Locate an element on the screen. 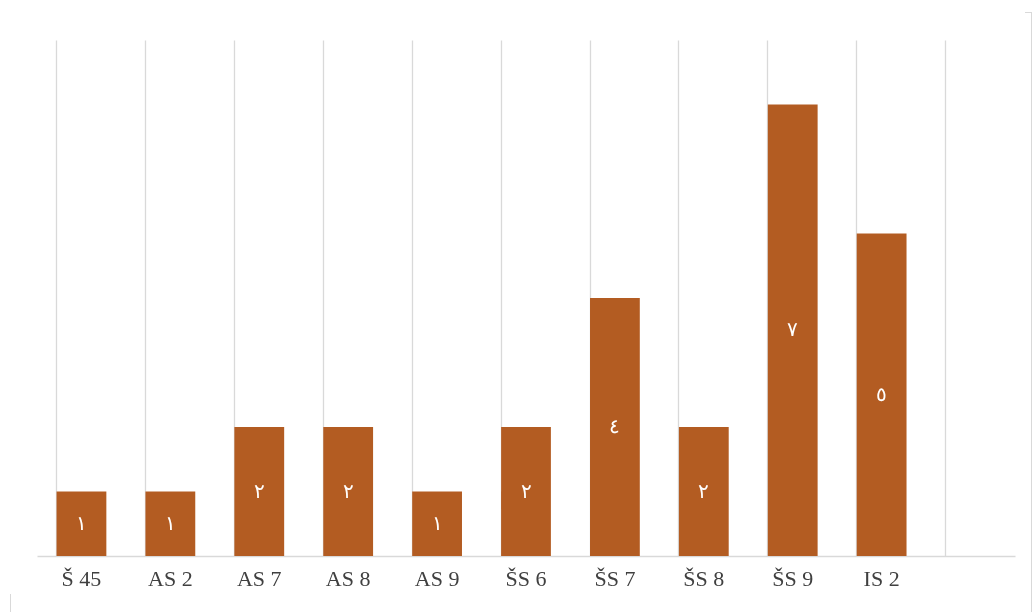 This screenshot has height=612, width=1033. x-tick-label: ŠS 7 is located at coordinates (615, 578).